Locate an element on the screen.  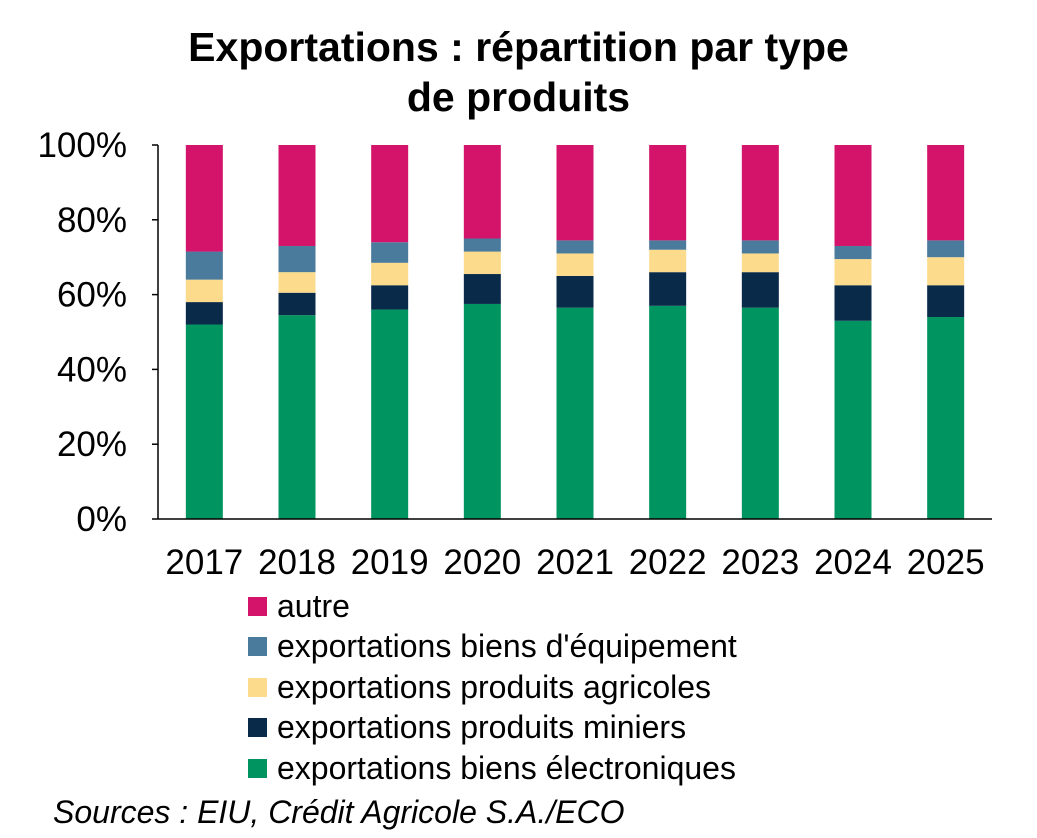
legend-item-autre: autre is located at coordinates (492, 606).